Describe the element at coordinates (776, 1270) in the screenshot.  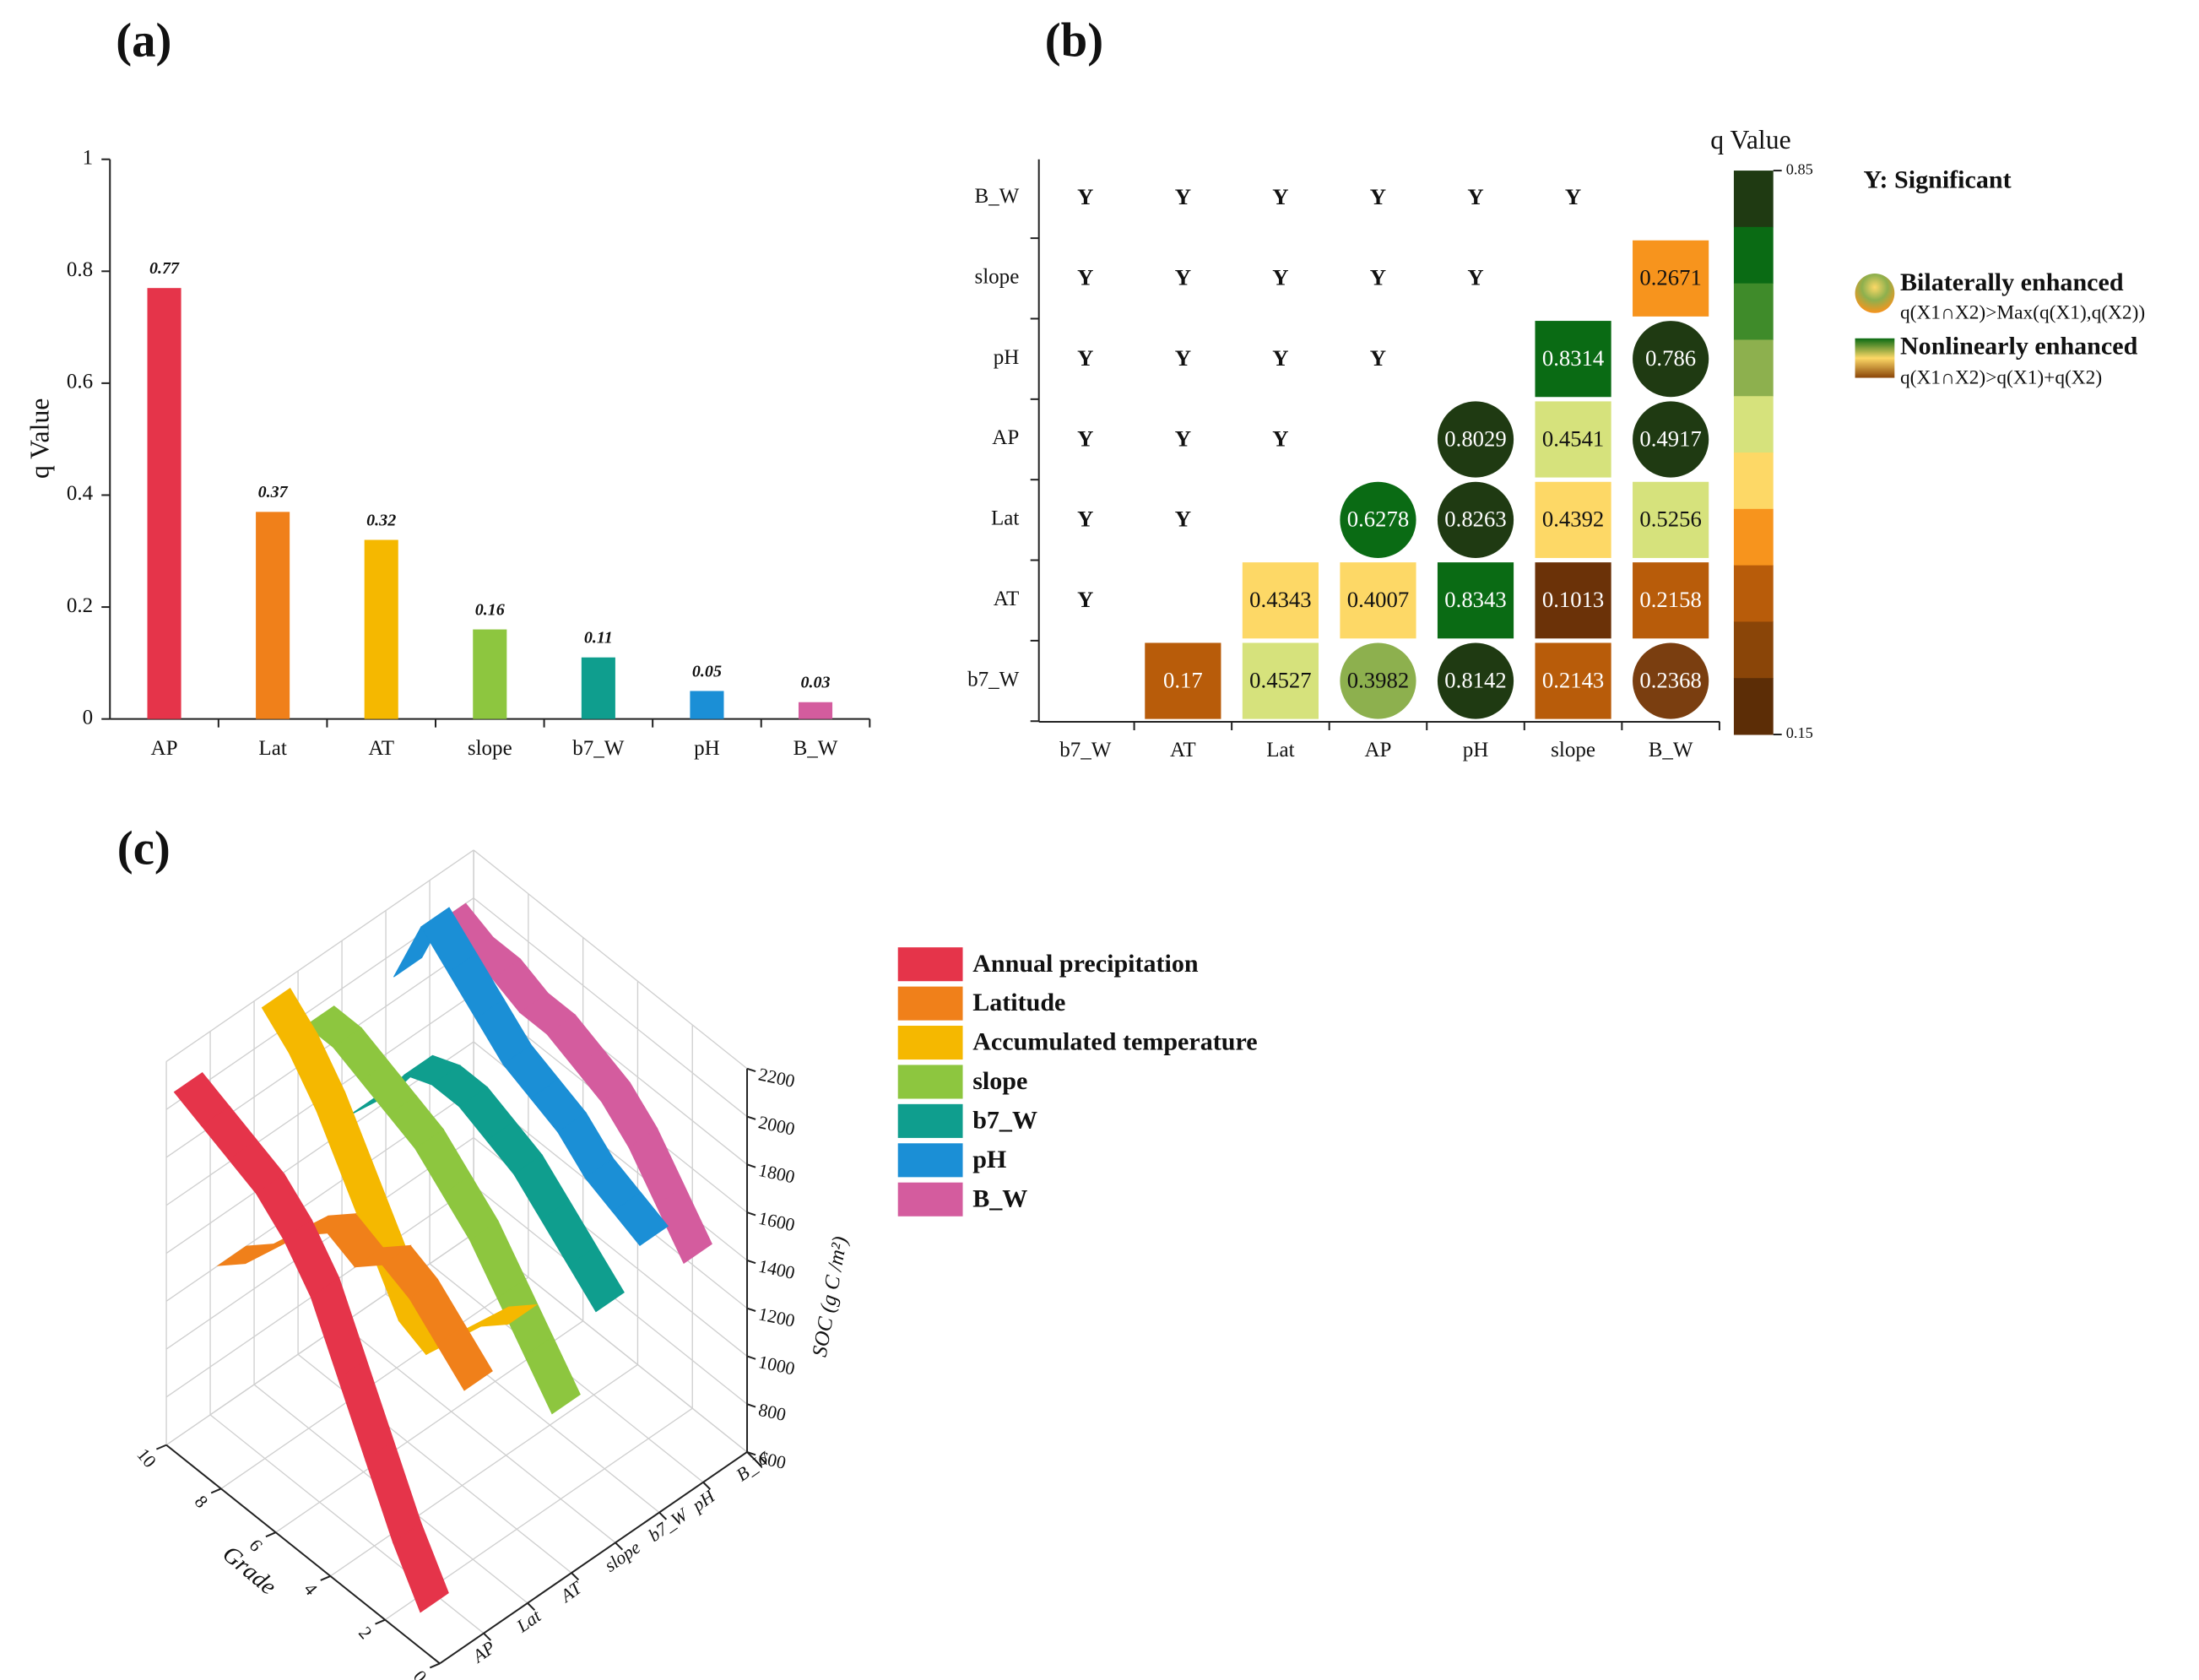
I see `z-tick-label: 1400` at that location.